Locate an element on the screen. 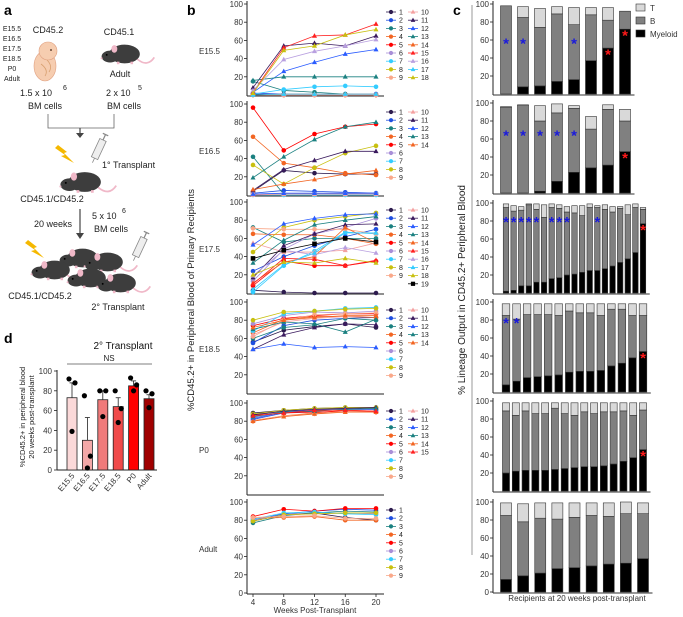  legend-label: 16 is located at coordinates (425, 62).